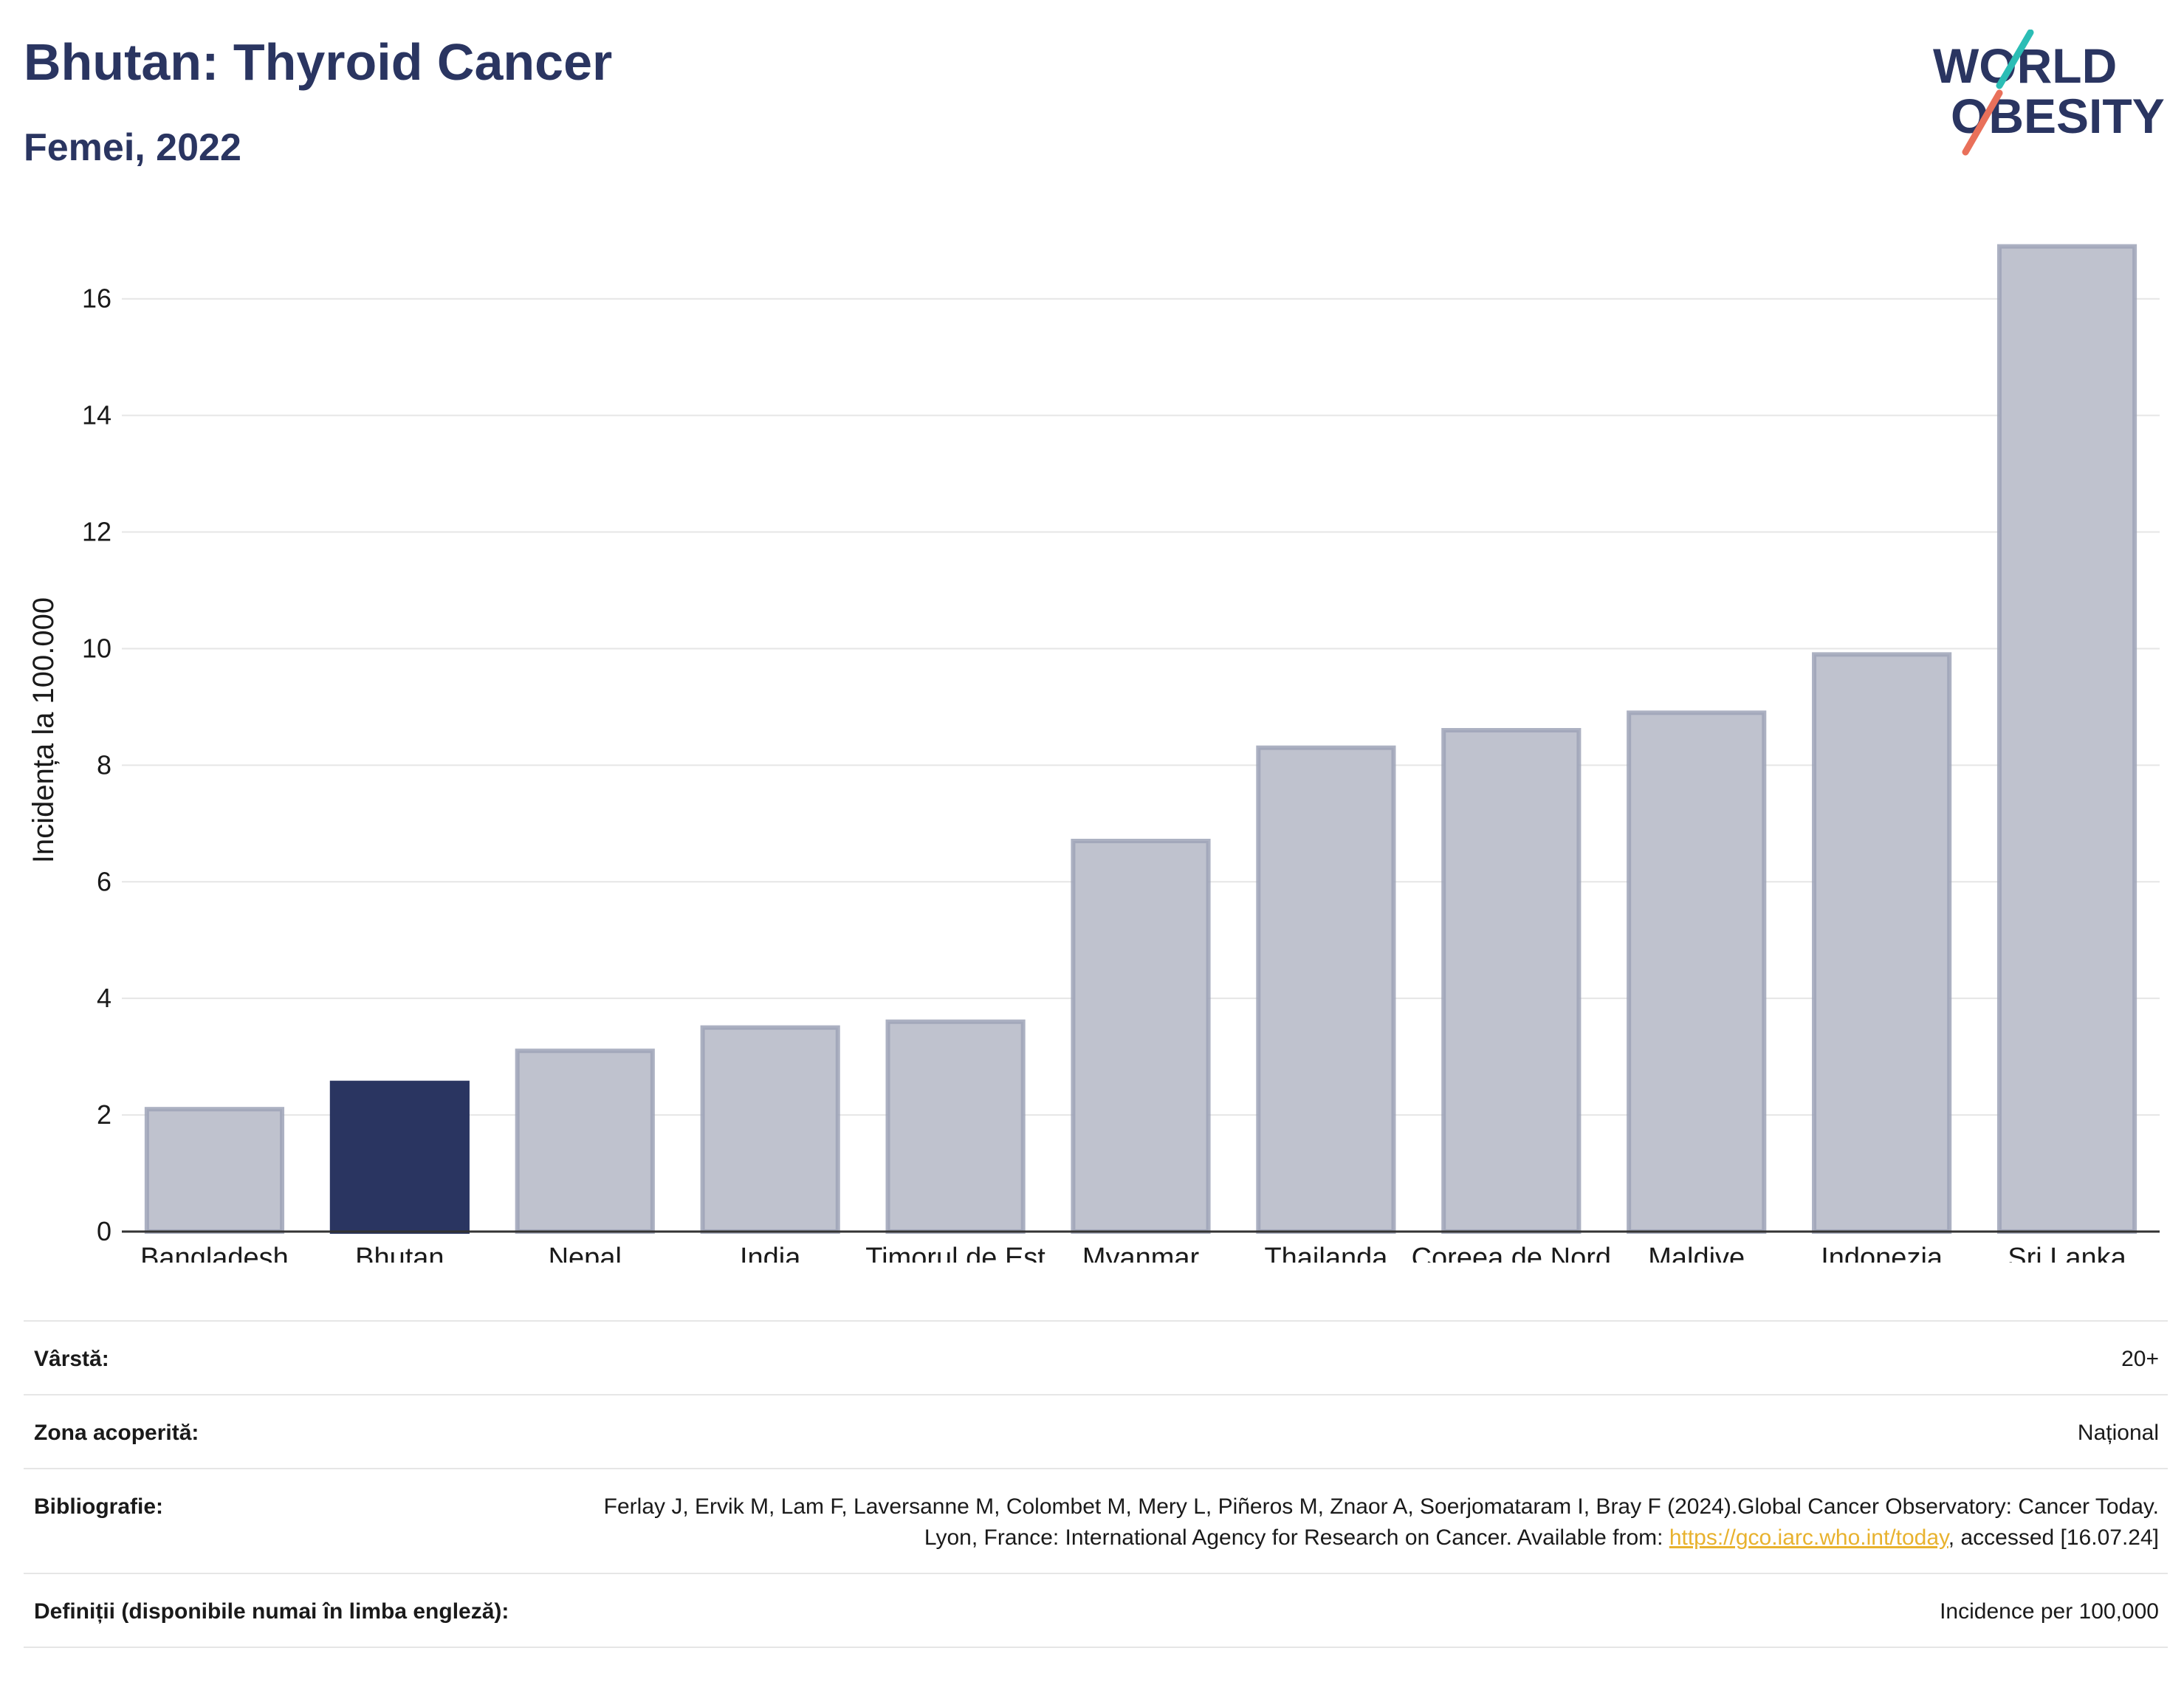 Image resolution: width=2184 pixels, height=1696 pixels. I want to click on chart-title: Bhutan: Thyroid Cancer, so click(318, 62).